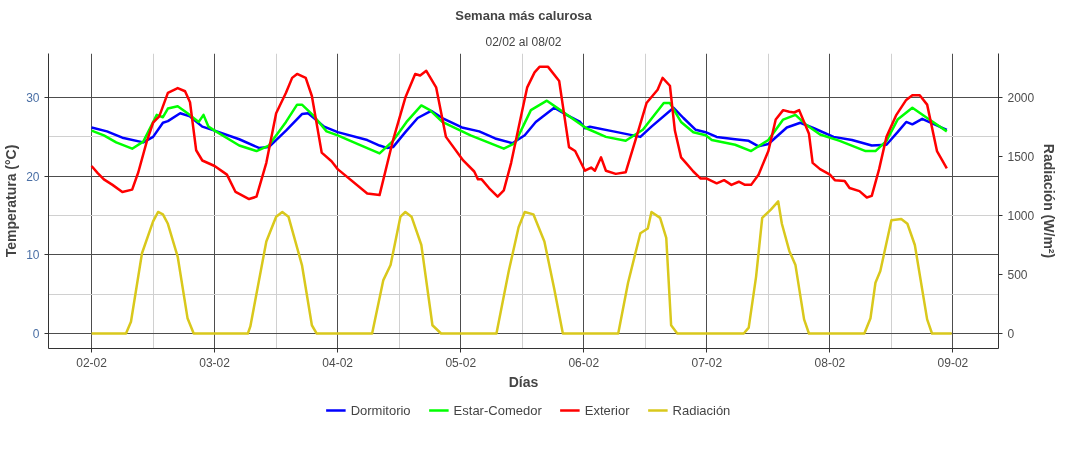  I want to click on legend-label: Exterior, so click(607, 410).